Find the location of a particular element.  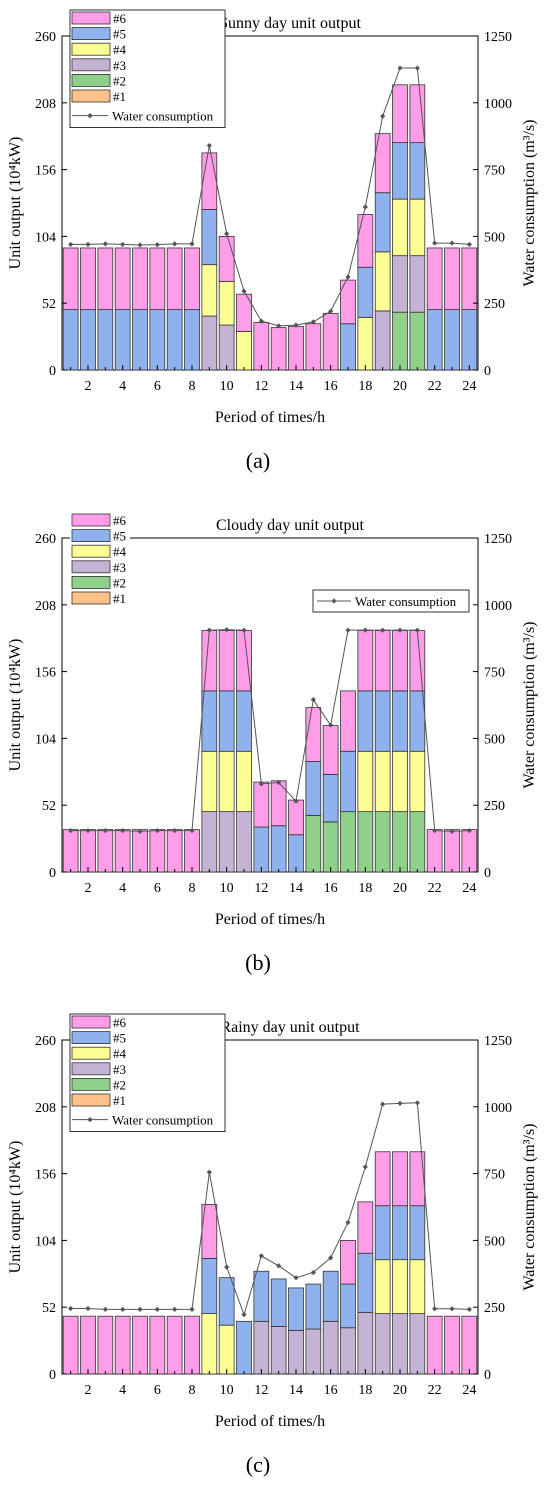

y-tick-label: 208 is located at coordinates (45, 1108).